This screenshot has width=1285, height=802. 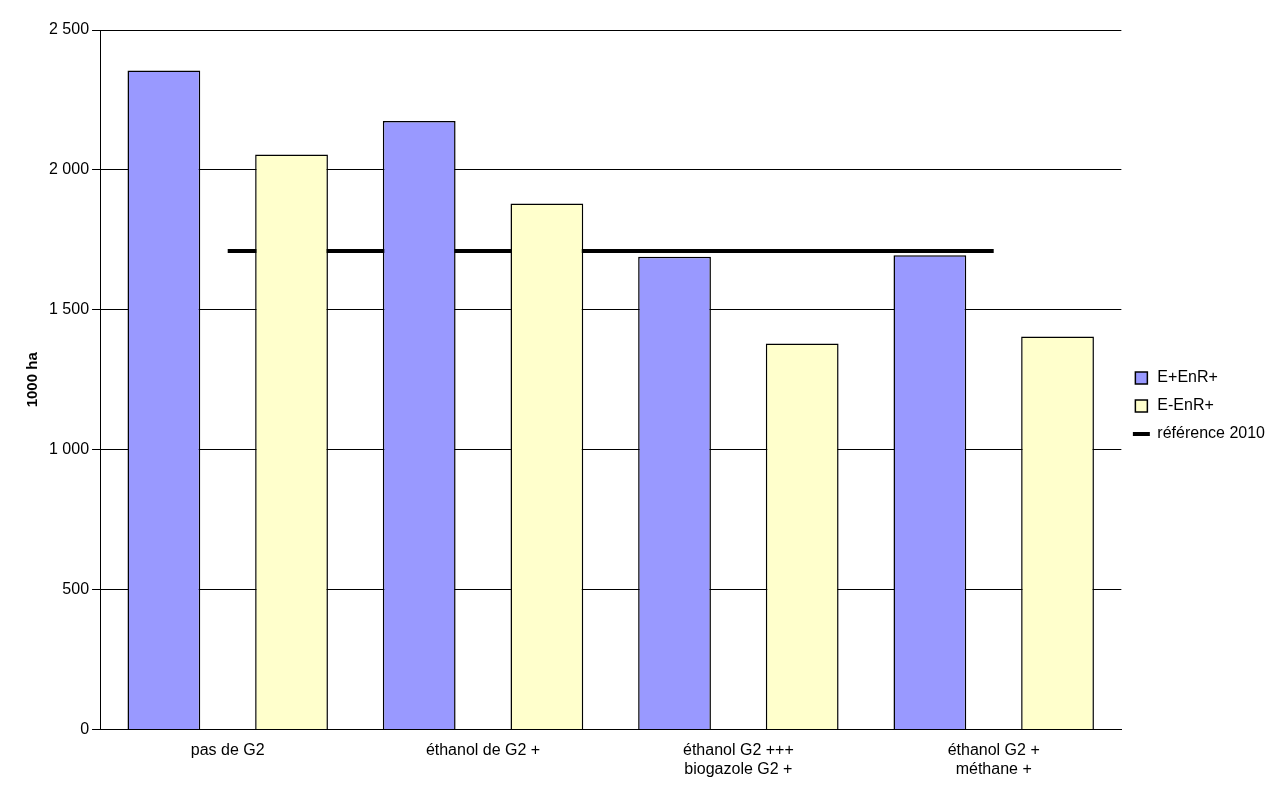 I want to click on x-tick-label: éthanol de G2 +, so click(x=483, y=749).